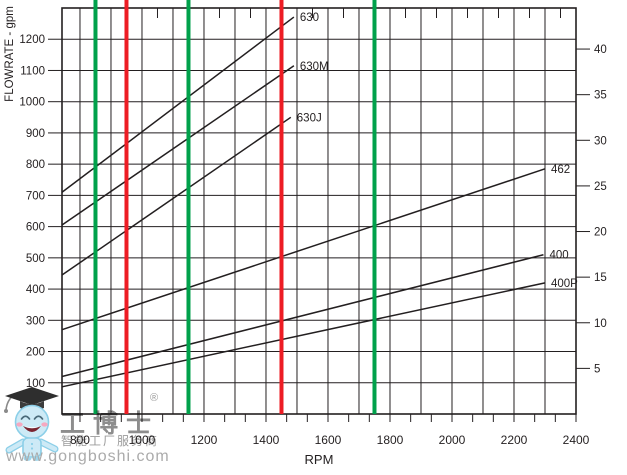  What do you see at coordinates (32, 71) in the screenshot?
I see `svg-text: 1100` at bounding box center [32, 71].